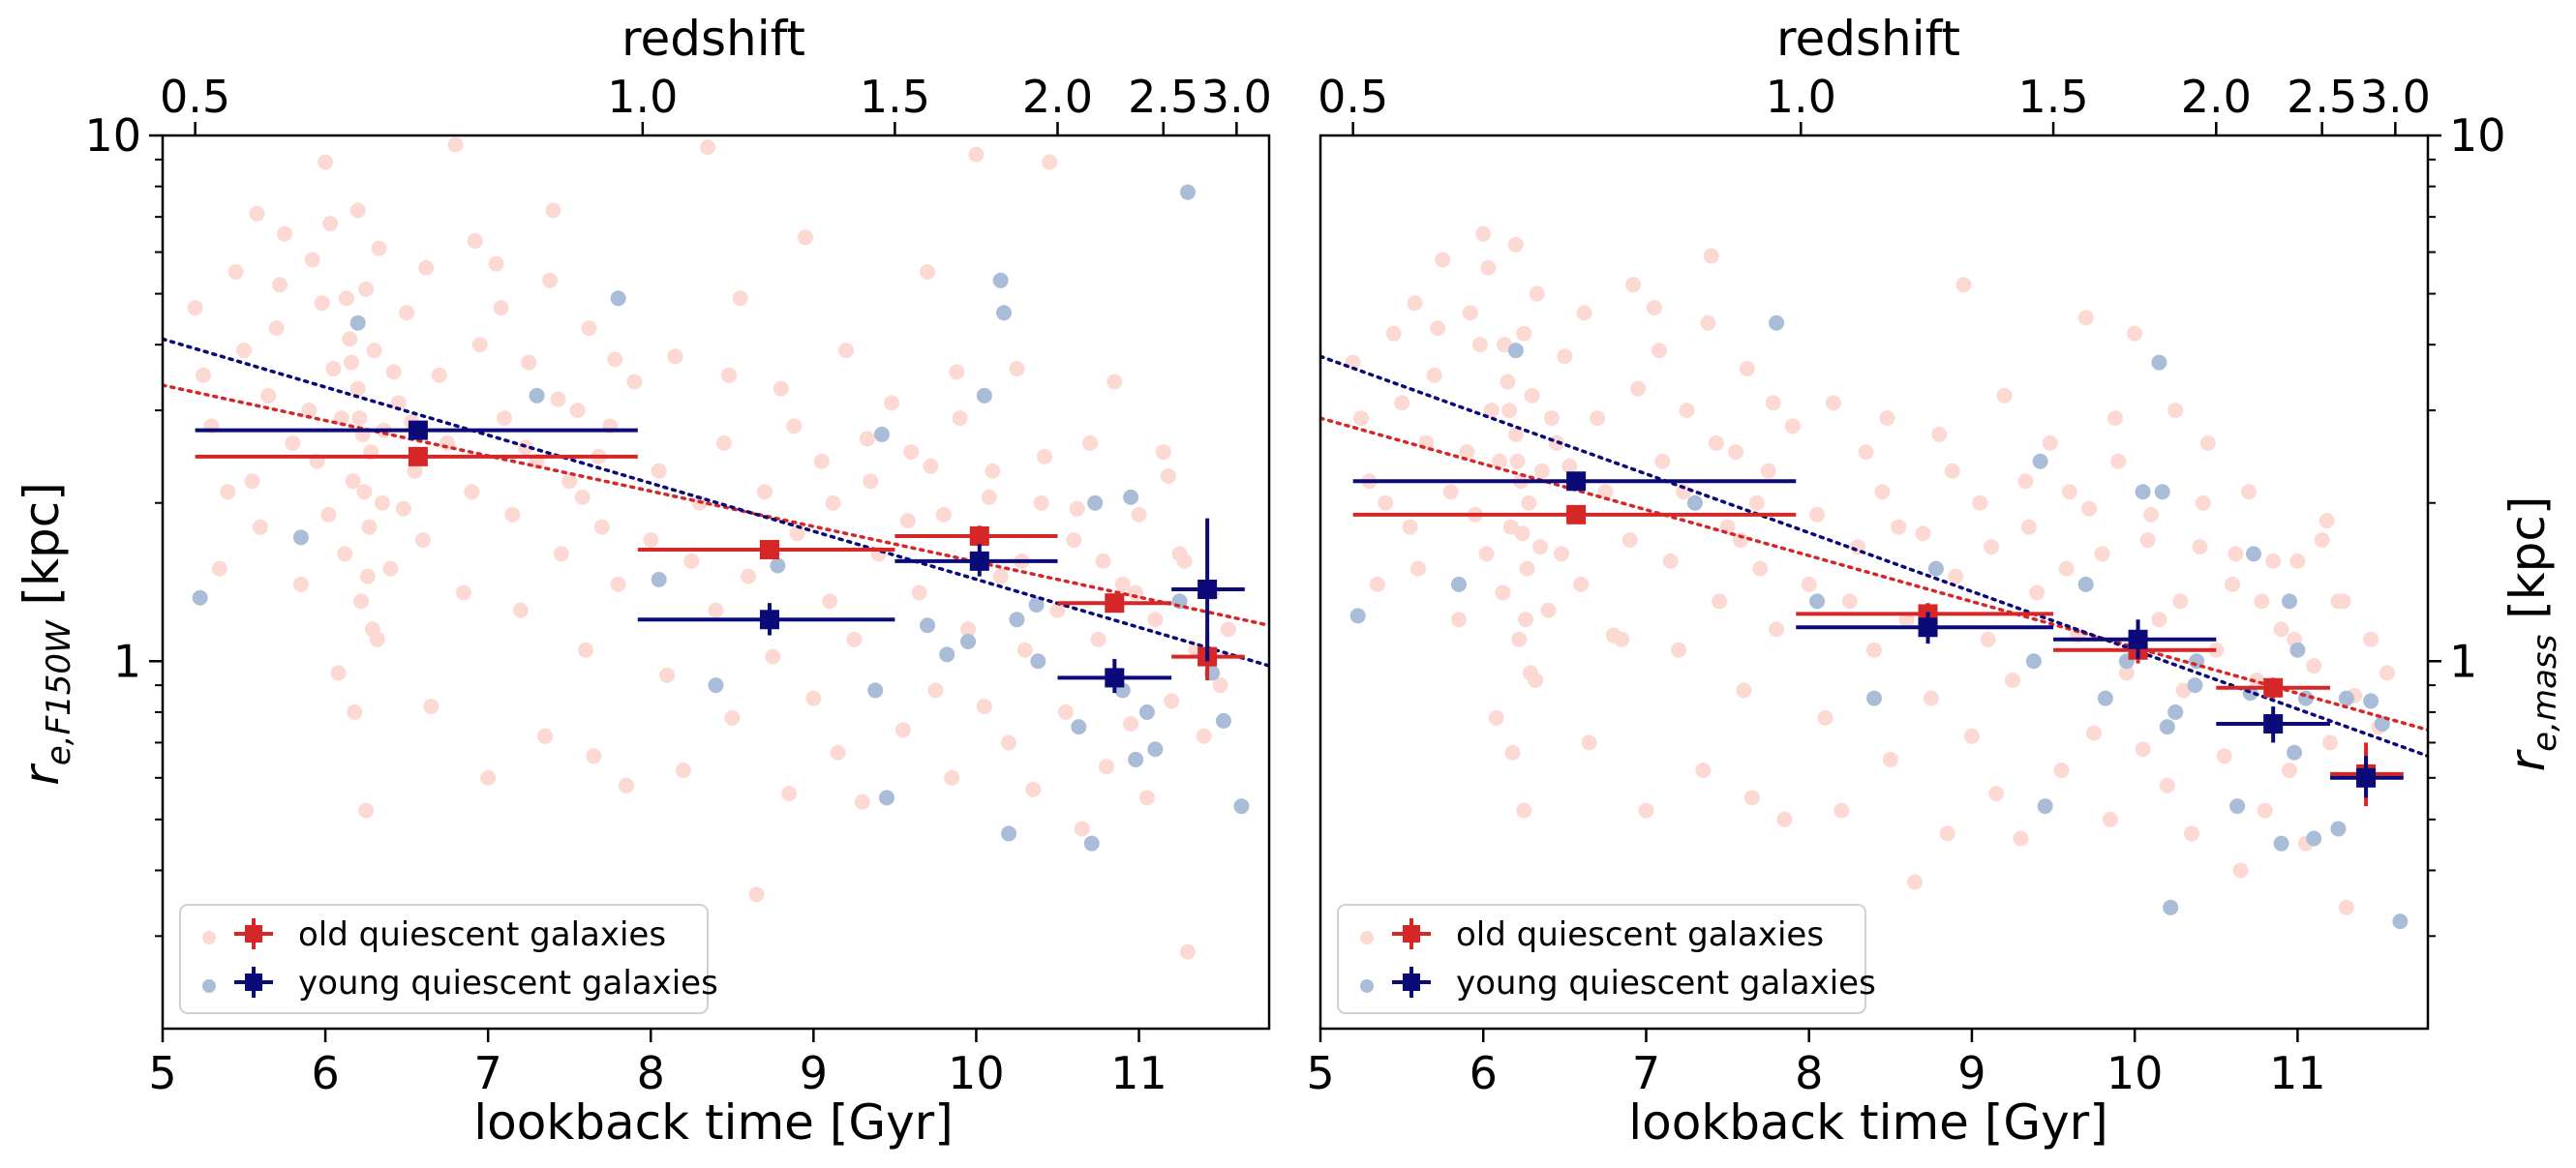 The height and width of the screenshot is (1168, 2576). What do you see at coordinates (482, 934) in the screenshot?
I see `left-legend-old-label: old quiescent galaxies` at bounding box center [482, 934].